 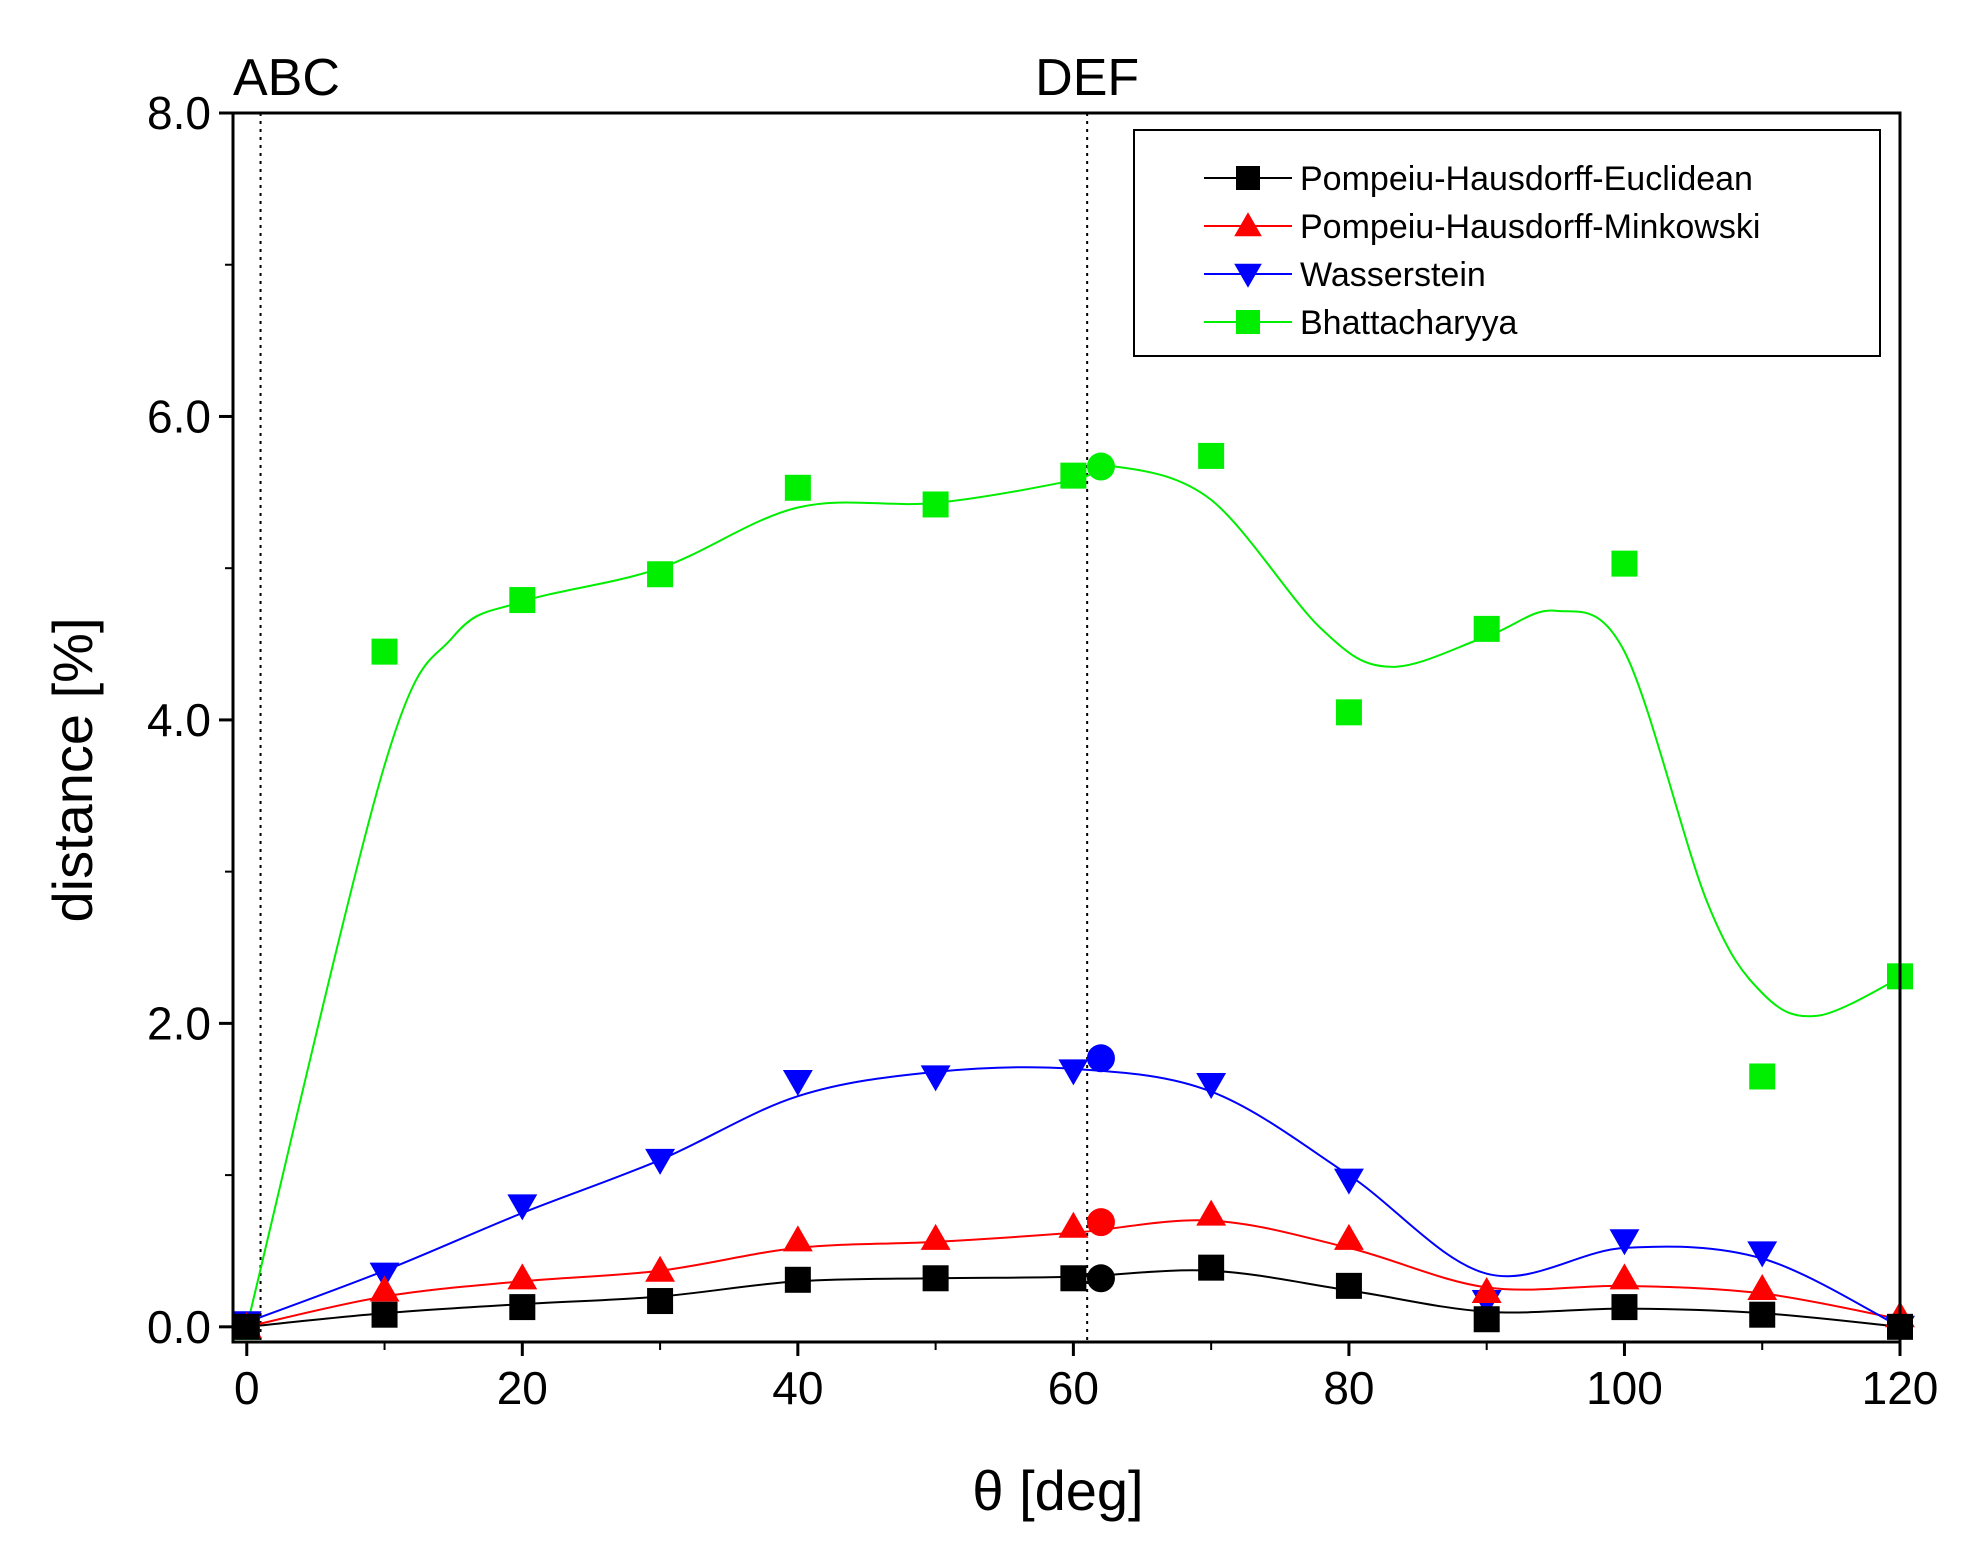 What do you see at coordinates (179, 416) in the screenshot?
I see `y-tick-label: 6.0` at bounding box center [179, 416].